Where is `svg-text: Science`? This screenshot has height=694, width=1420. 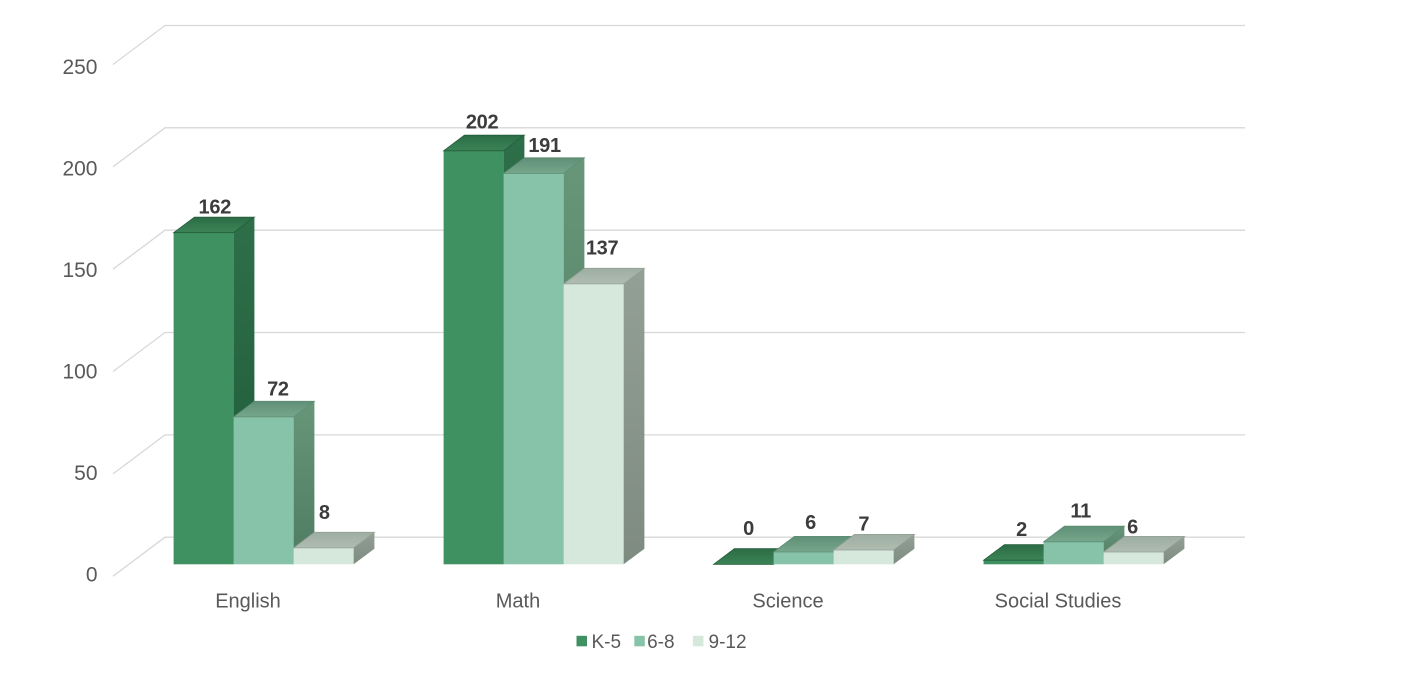 svg-text: Science is located at coordinates (787, 601).